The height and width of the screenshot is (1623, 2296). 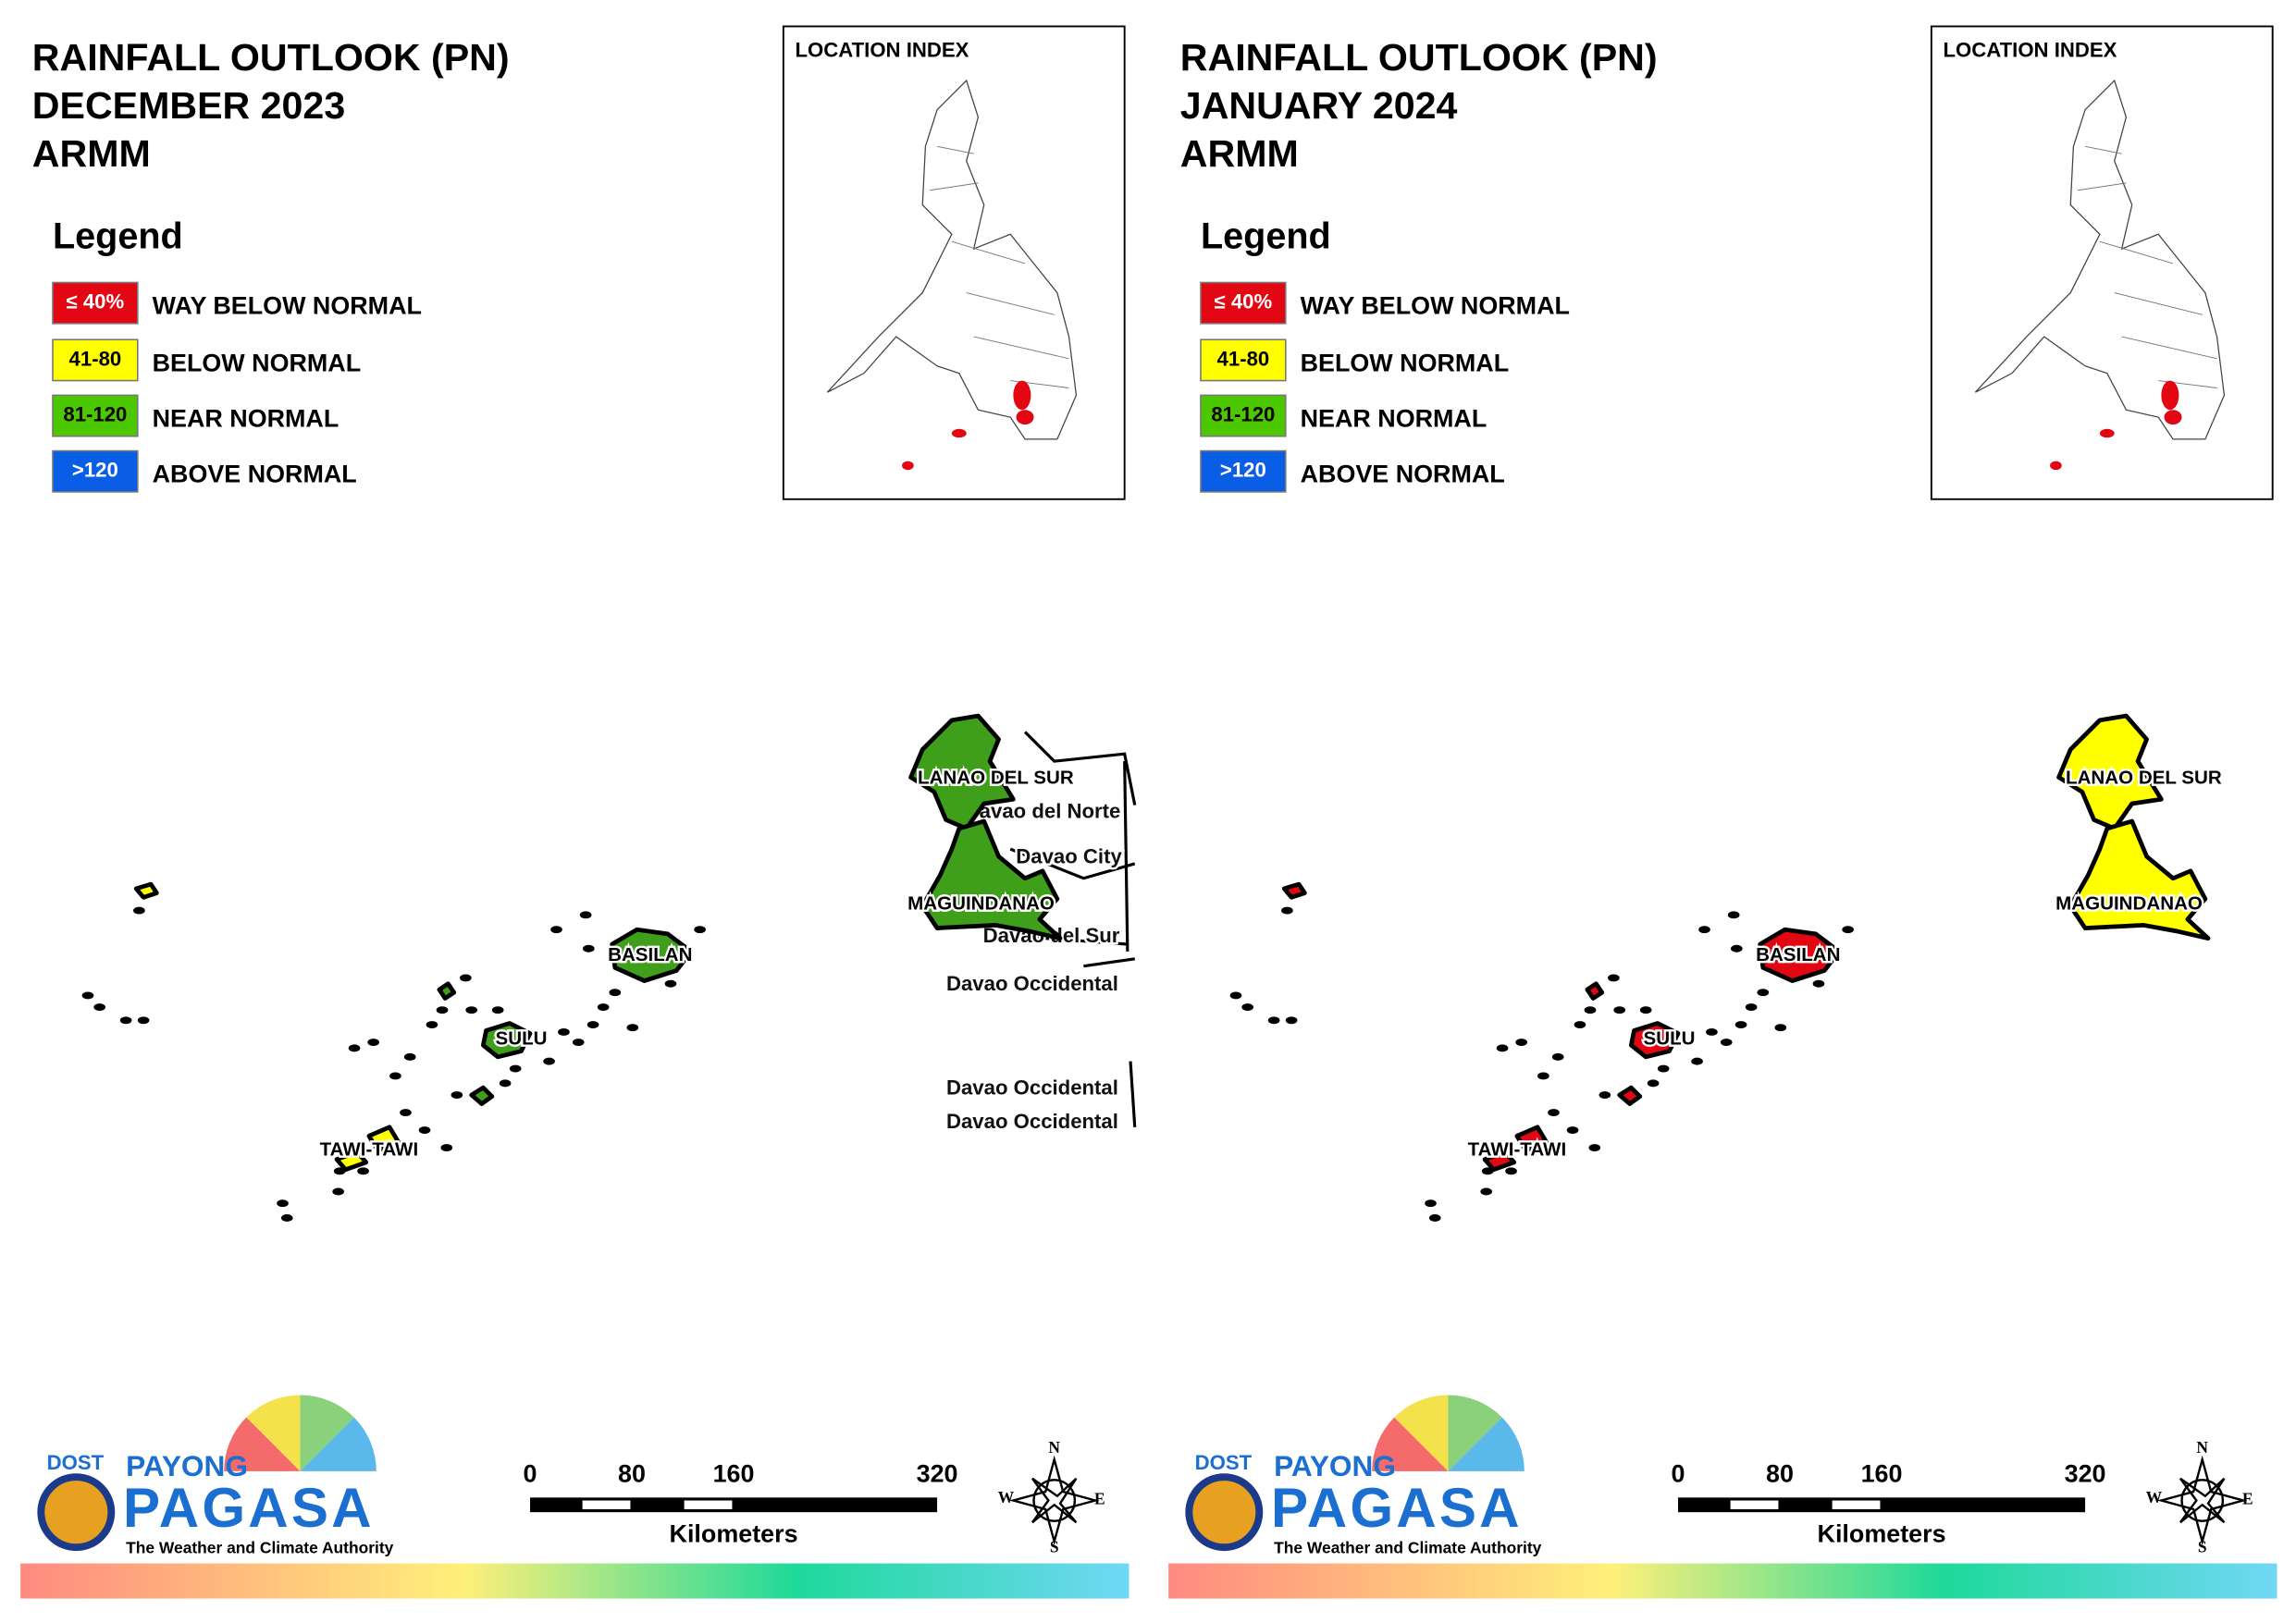 What do you see at coordinates (1319, 105) in the screenshot?
I see `map-title: JANUARY 2024` at bounding box center [1319, 105].